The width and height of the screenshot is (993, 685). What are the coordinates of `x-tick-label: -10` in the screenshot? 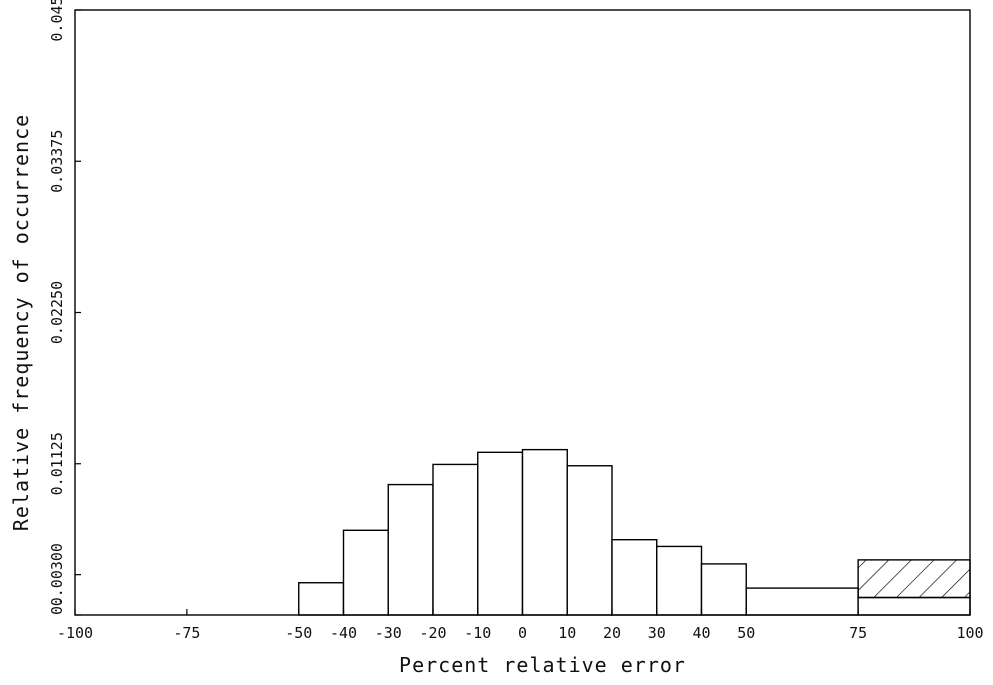 It's located at (477, 633).